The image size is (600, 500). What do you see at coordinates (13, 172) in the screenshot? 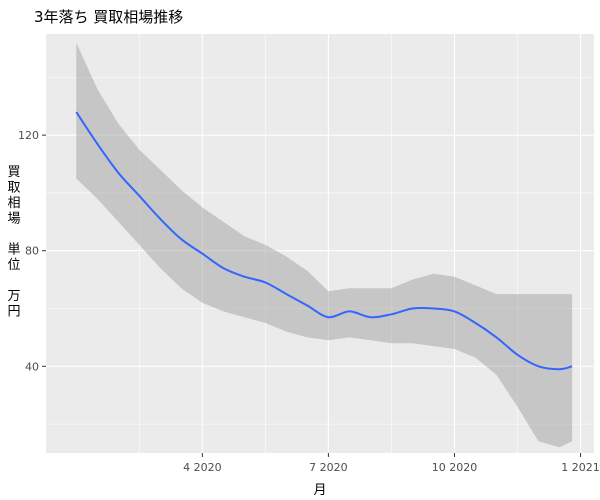
I see `y-axis-title-char: 買` at bounding box center [13, 172].